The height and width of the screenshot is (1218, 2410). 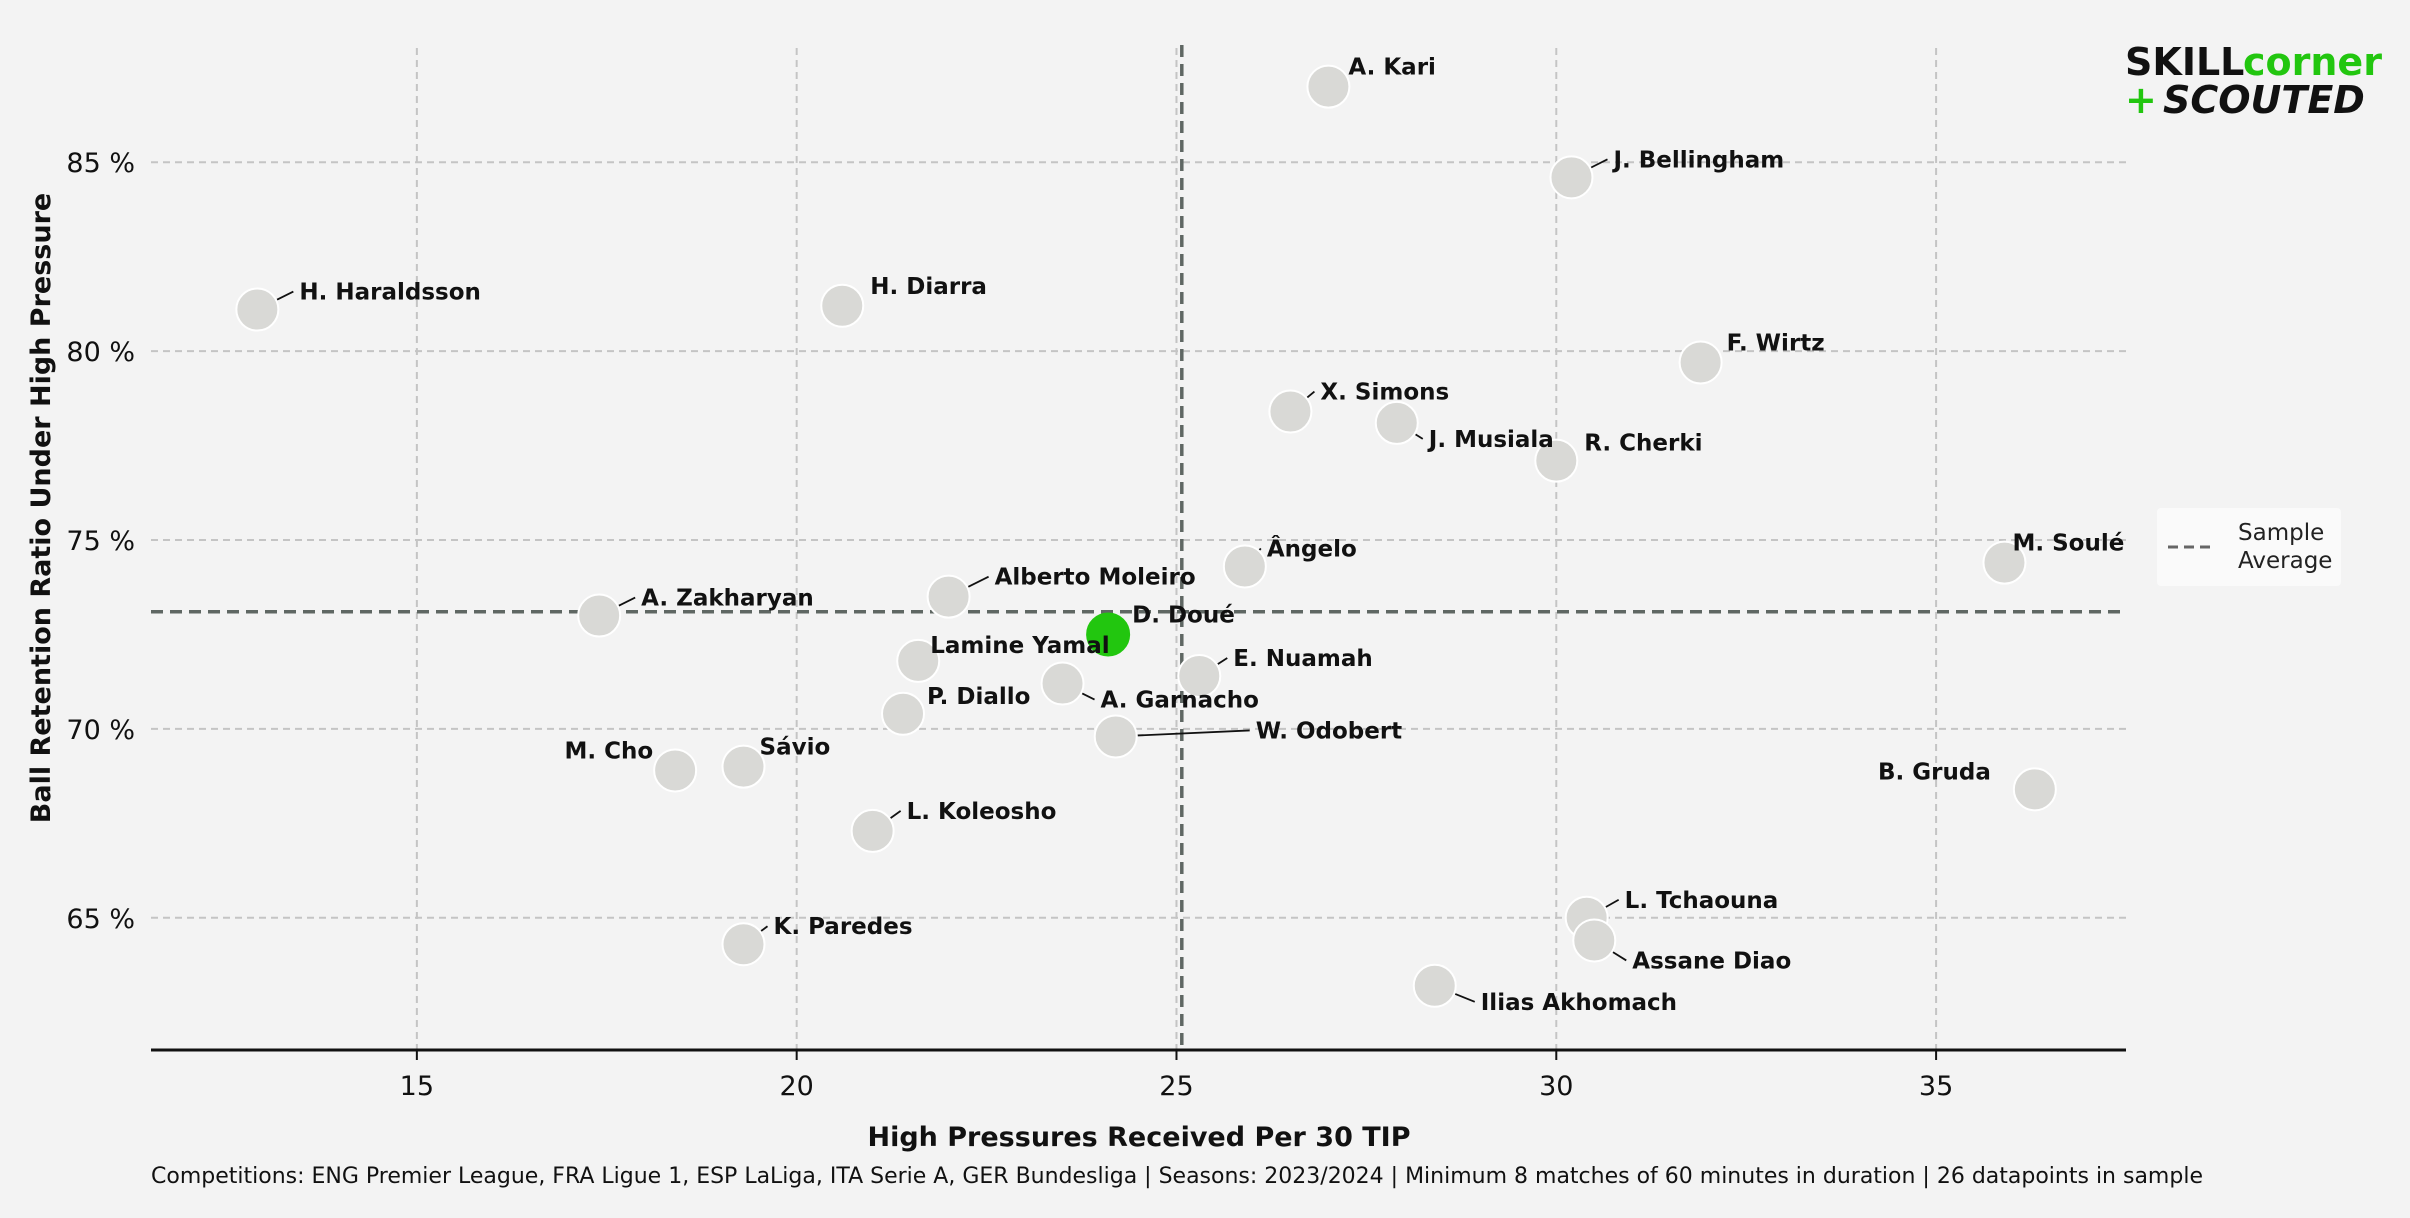 I want to click on logo-plus-text: +, so click(x=2141, y=100).